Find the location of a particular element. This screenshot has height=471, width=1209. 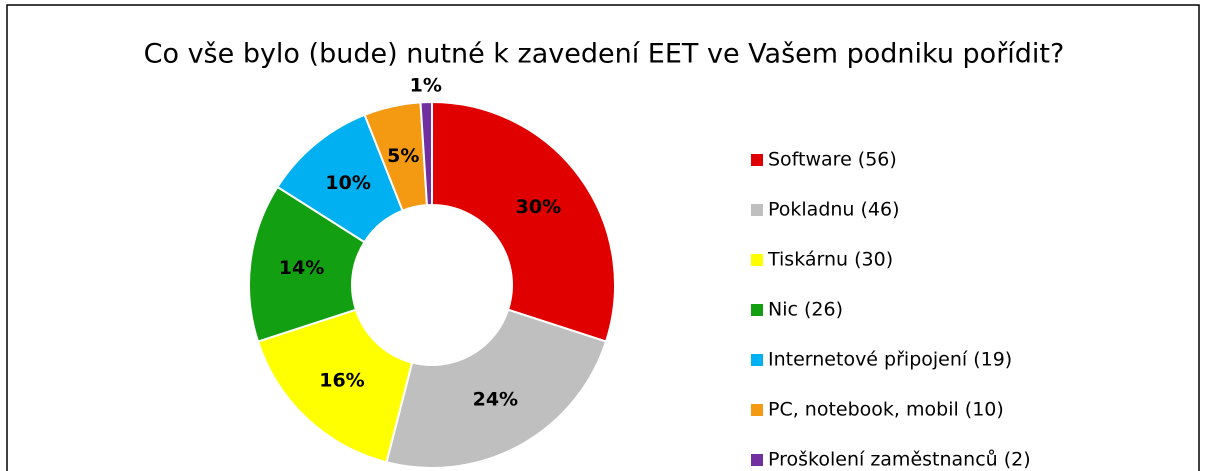

data-label: 24% is located at coordinates (495, 400).